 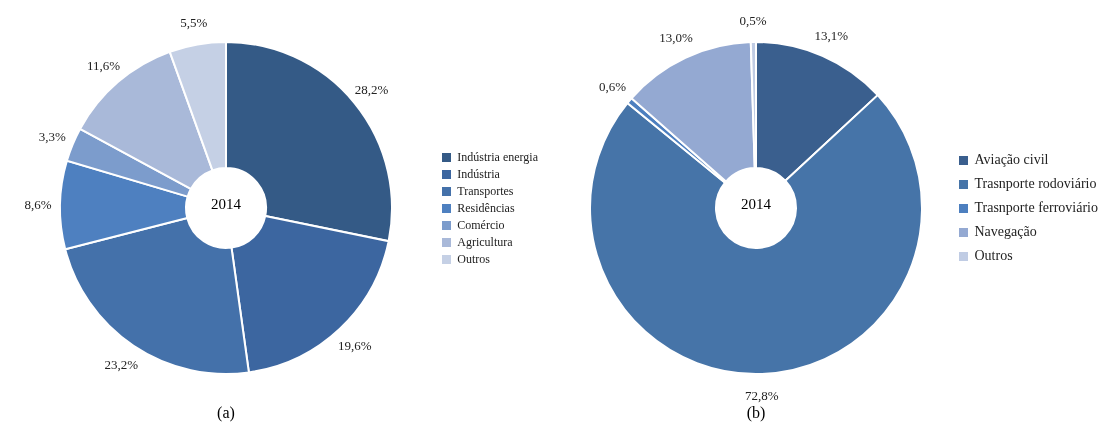 I want to click on data-label: 28,2%, so click(x=371, y=89).